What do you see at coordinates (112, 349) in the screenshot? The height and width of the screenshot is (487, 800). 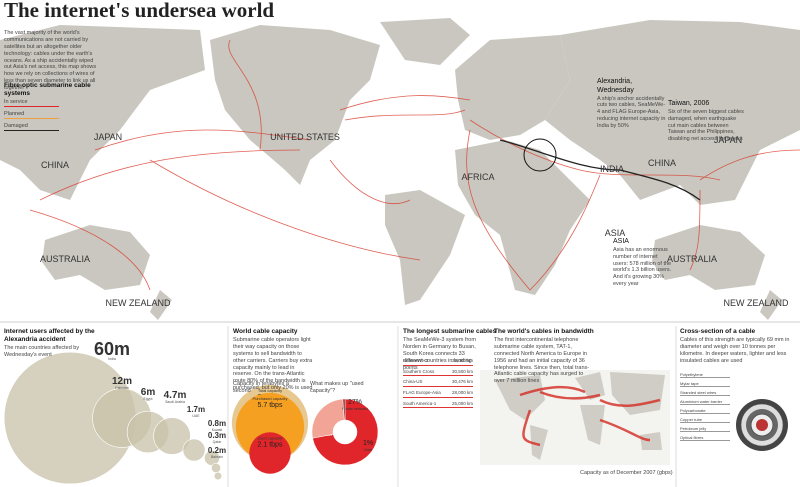 I see `value-label: 60m` at bounding box center [112, 349].